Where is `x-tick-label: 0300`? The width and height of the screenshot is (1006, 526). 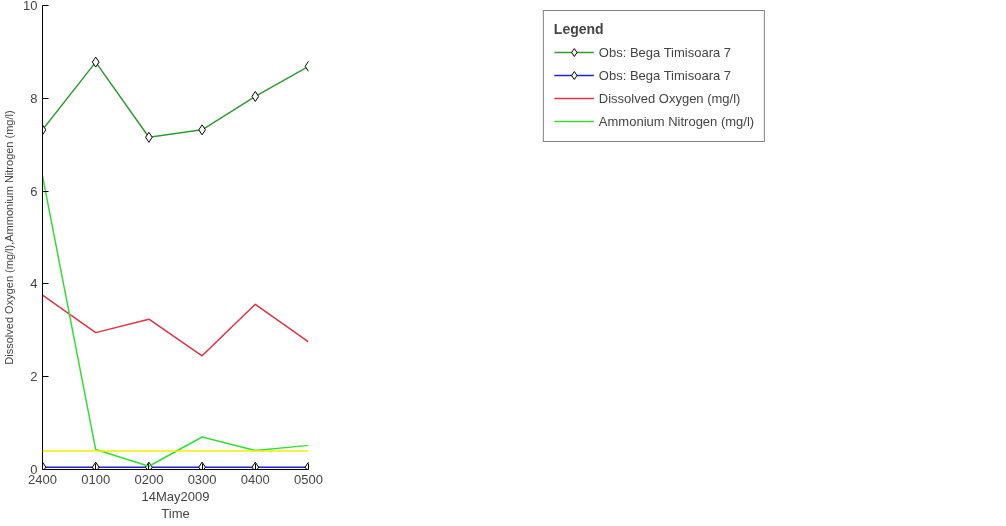
x-tick-label: 0300 is located at coordinates (202, 479).